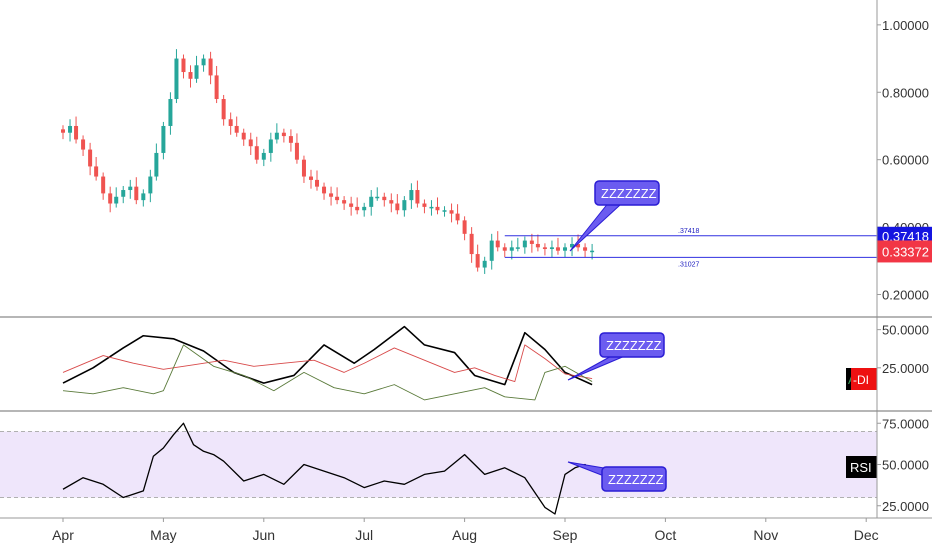  Describe the element at coordinates (904, 251) in the screenshot. I see `price-tag-current` at that location.